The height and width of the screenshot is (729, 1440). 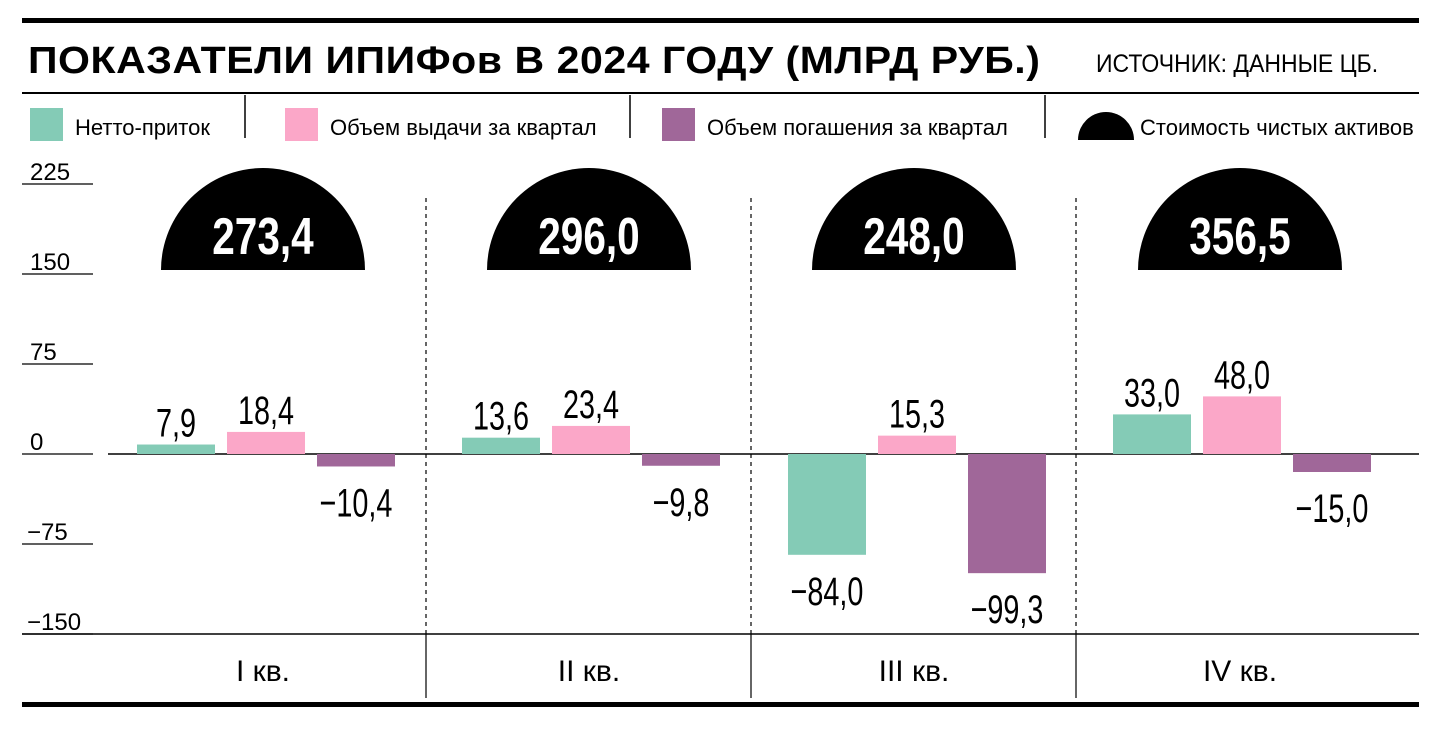 I want to click on bar-value-label: 7,9, so click(x=176, y=423).